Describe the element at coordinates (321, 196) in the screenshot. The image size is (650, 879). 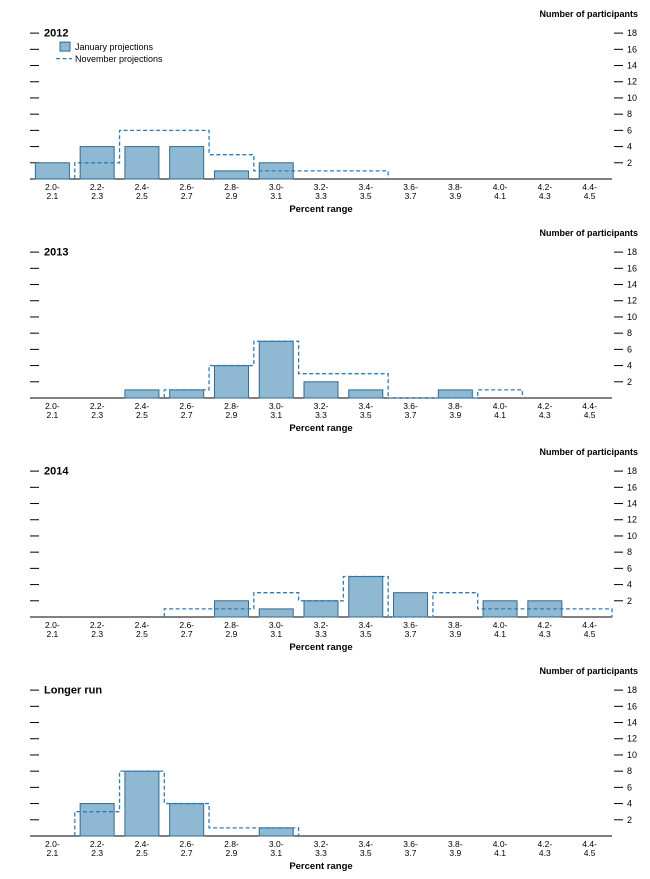
I see `x-tick-label-bottom: 3.3` at that location.